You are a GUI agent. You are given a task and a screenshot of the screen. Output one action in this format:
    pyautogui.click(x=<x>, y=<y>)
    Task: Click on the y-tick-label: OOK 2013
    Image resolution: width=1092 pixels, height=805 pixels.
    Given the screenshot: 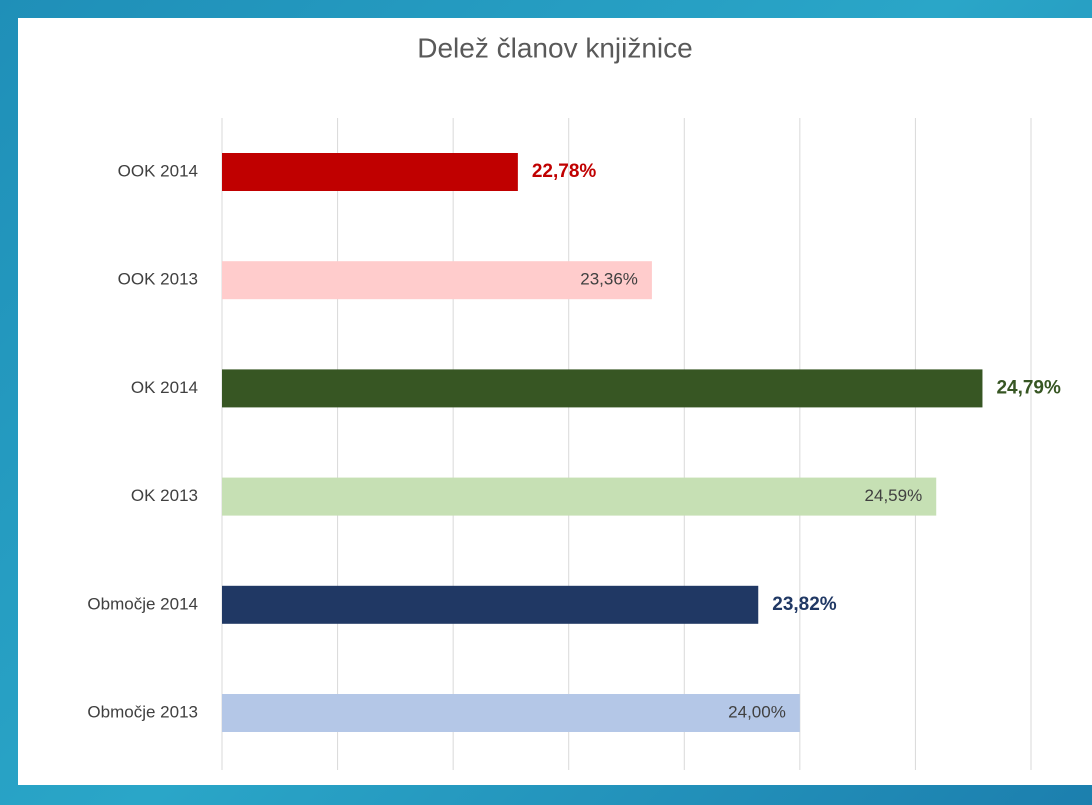 What is the action you would take?
    pyautogui.click(x=158, y=279)
    